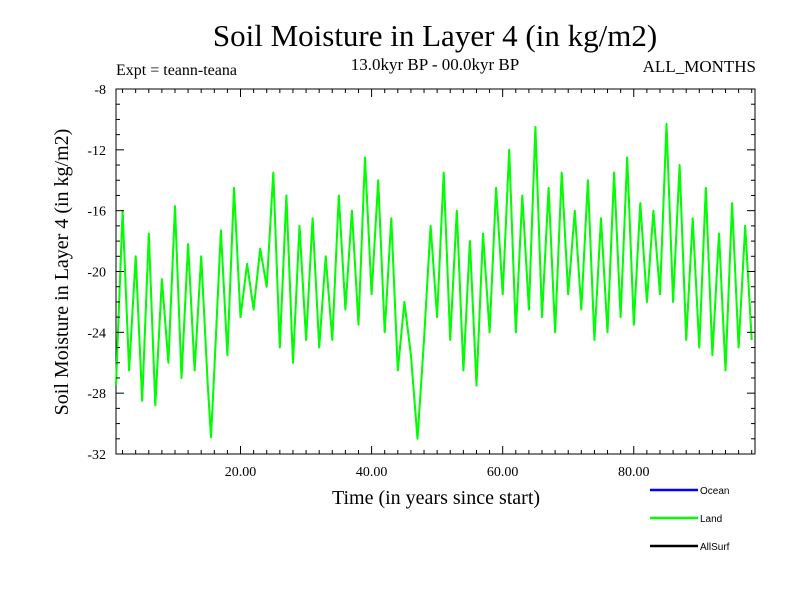 The height and width of the screenshot is (600, 800). I want to click on y-tick-label: -32, so click(96, 455).